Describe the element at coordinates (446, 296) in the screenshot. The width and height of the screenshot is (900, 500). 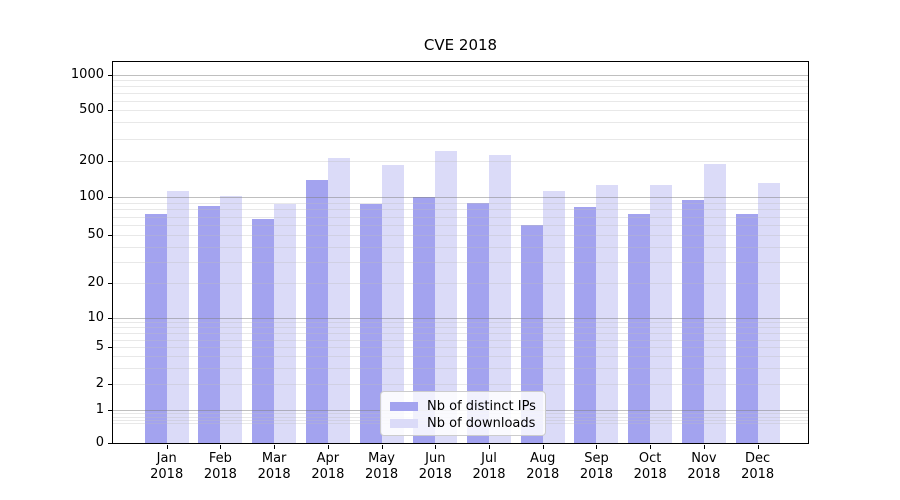
I see `bar-downloads-jun` at that location.